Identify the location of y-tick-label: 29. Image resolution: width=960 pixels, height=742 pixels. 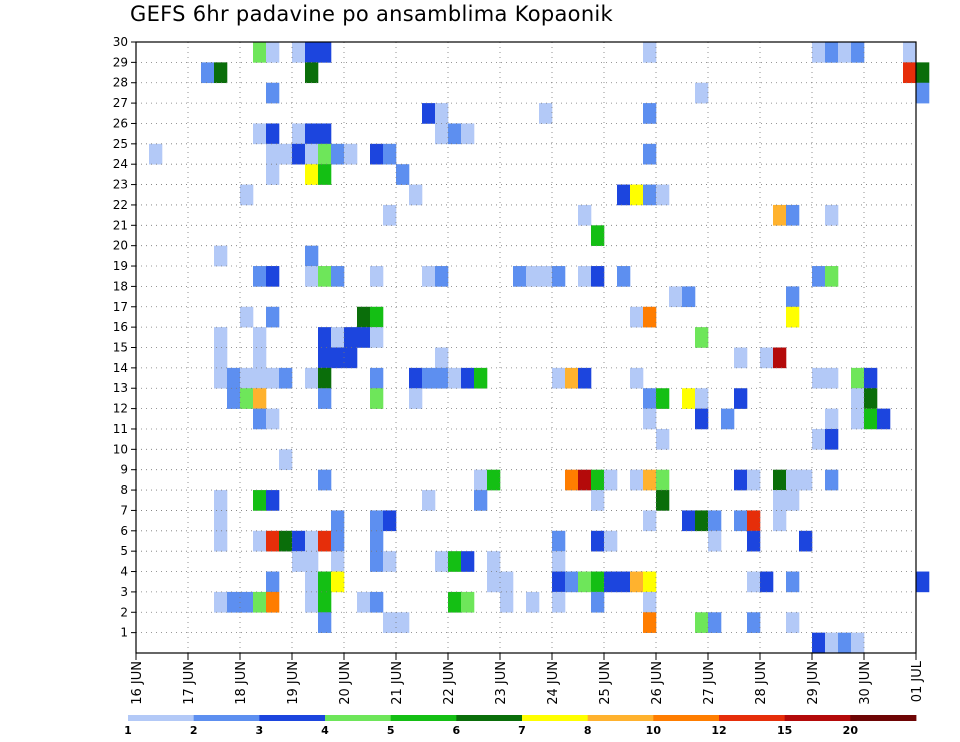
(120, 62).